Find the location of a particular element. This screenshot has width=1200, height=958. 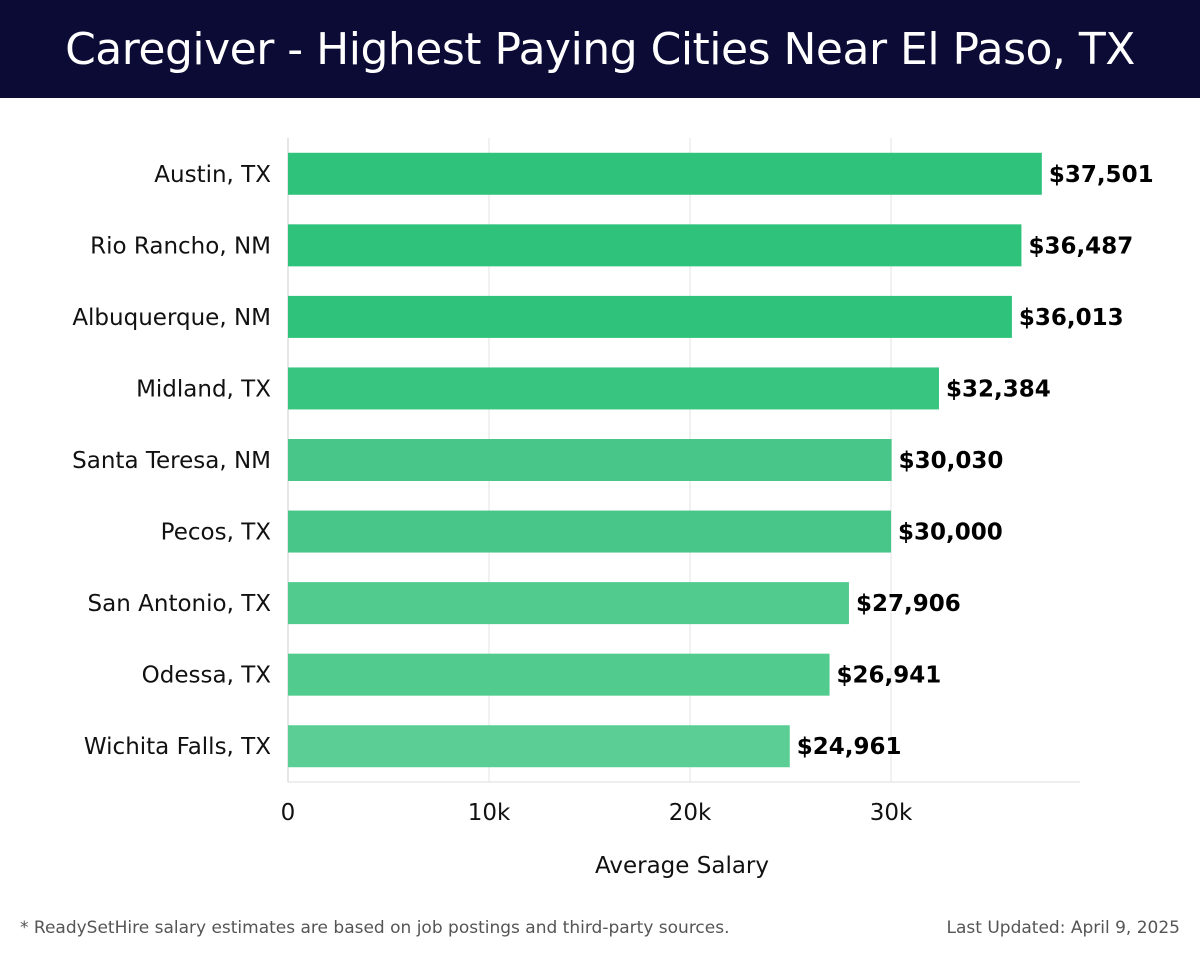

value-label: $36,013 is located at coordinates (1071, 318).